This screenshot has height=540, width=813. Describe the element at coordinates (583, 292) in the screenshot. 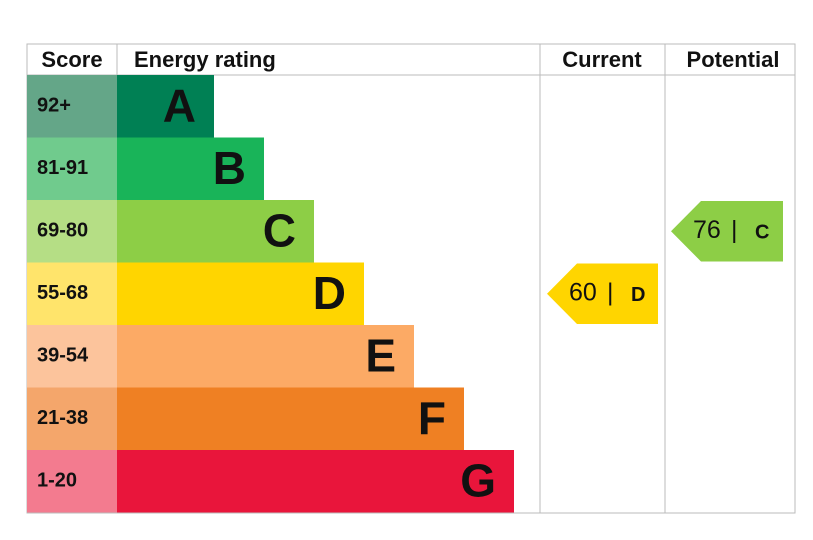

I see `rating-value: 60` at that location.